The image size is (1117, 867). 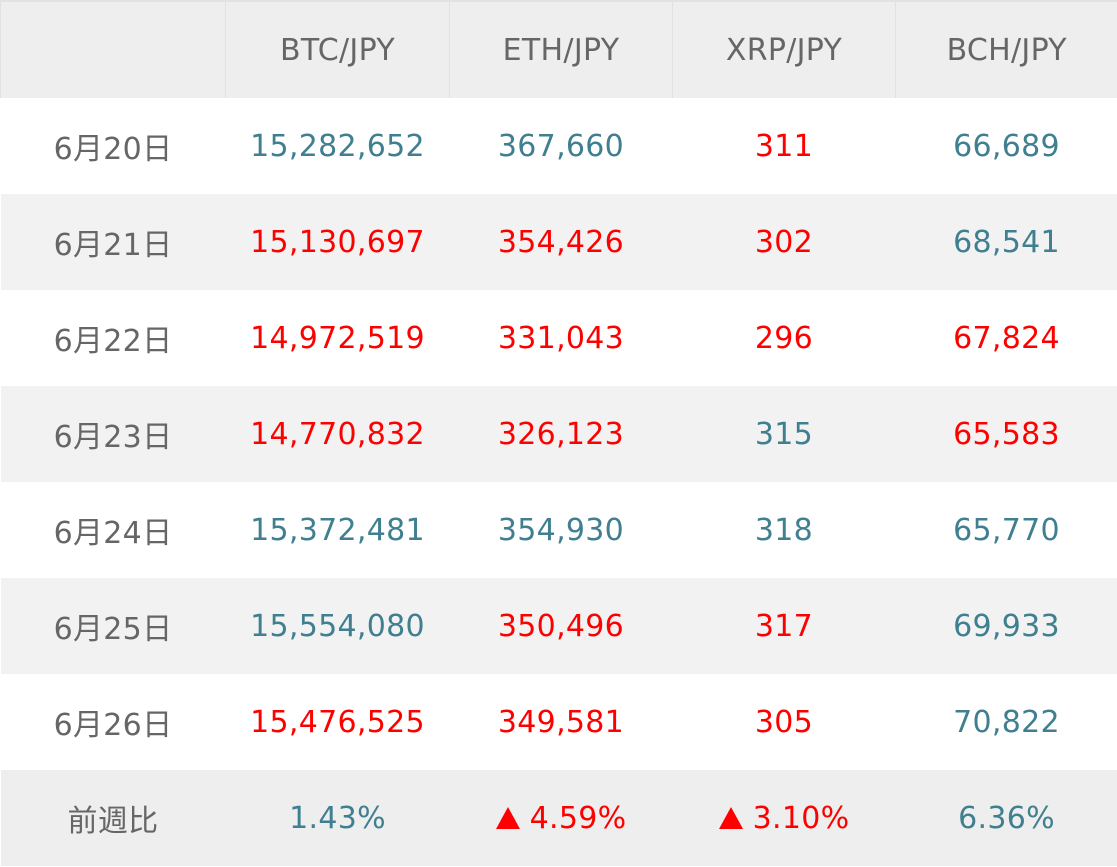 What do you see at coordinates (561, 146) in the screenshot?
I see `price-cell: 367,660` at bounding box center [561, 146].